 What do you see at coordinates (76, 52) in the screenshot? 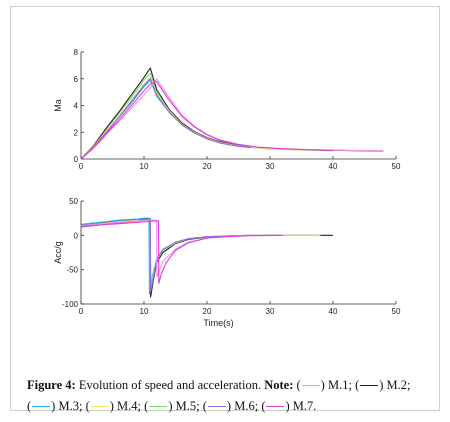
I see `y-tick-label: 8` at bounding box center [76, 52].